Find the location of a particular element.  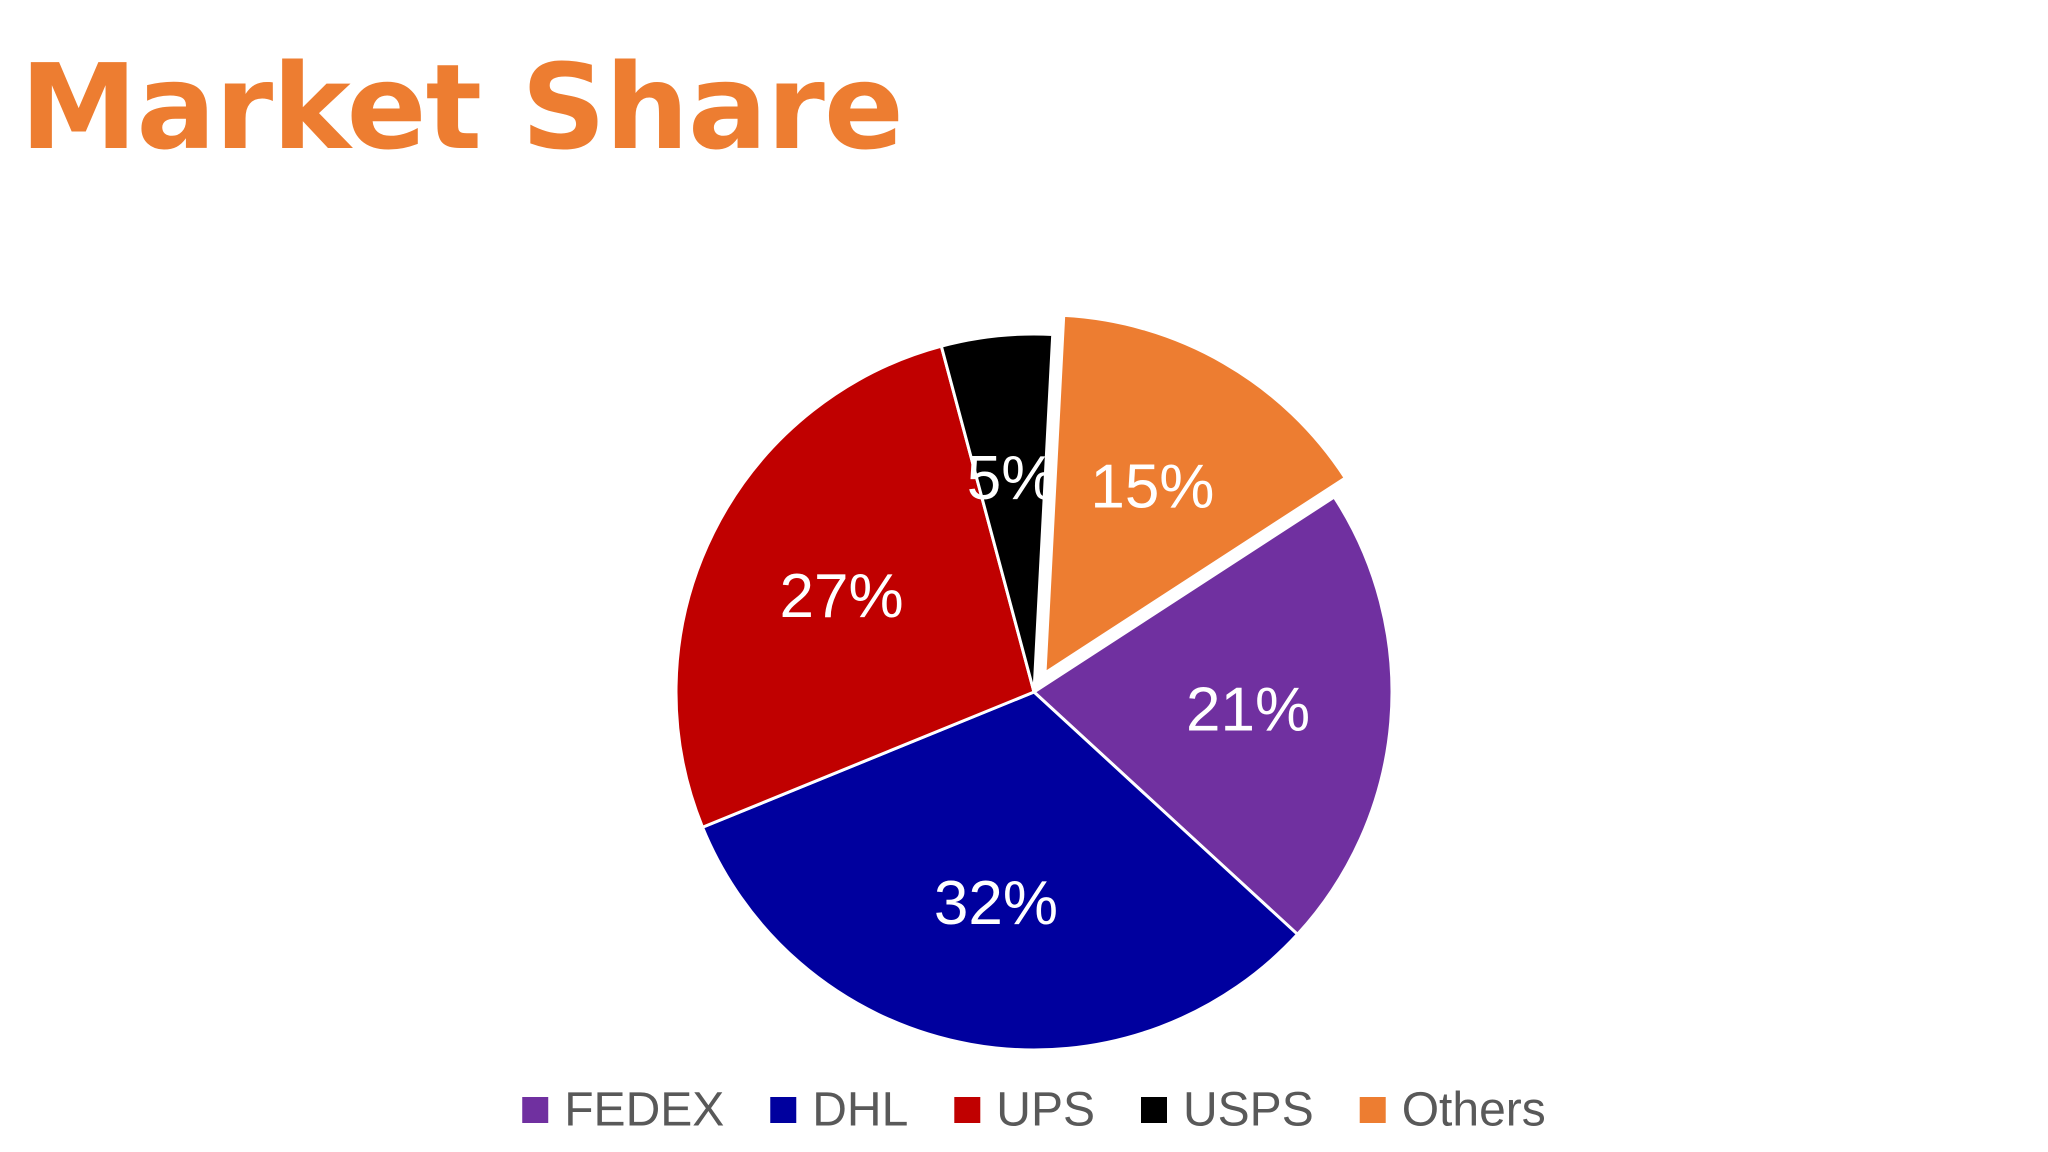

chart-legend: FEDEX DHL UPS USPS Others is located at coordinates (1034, 1110).